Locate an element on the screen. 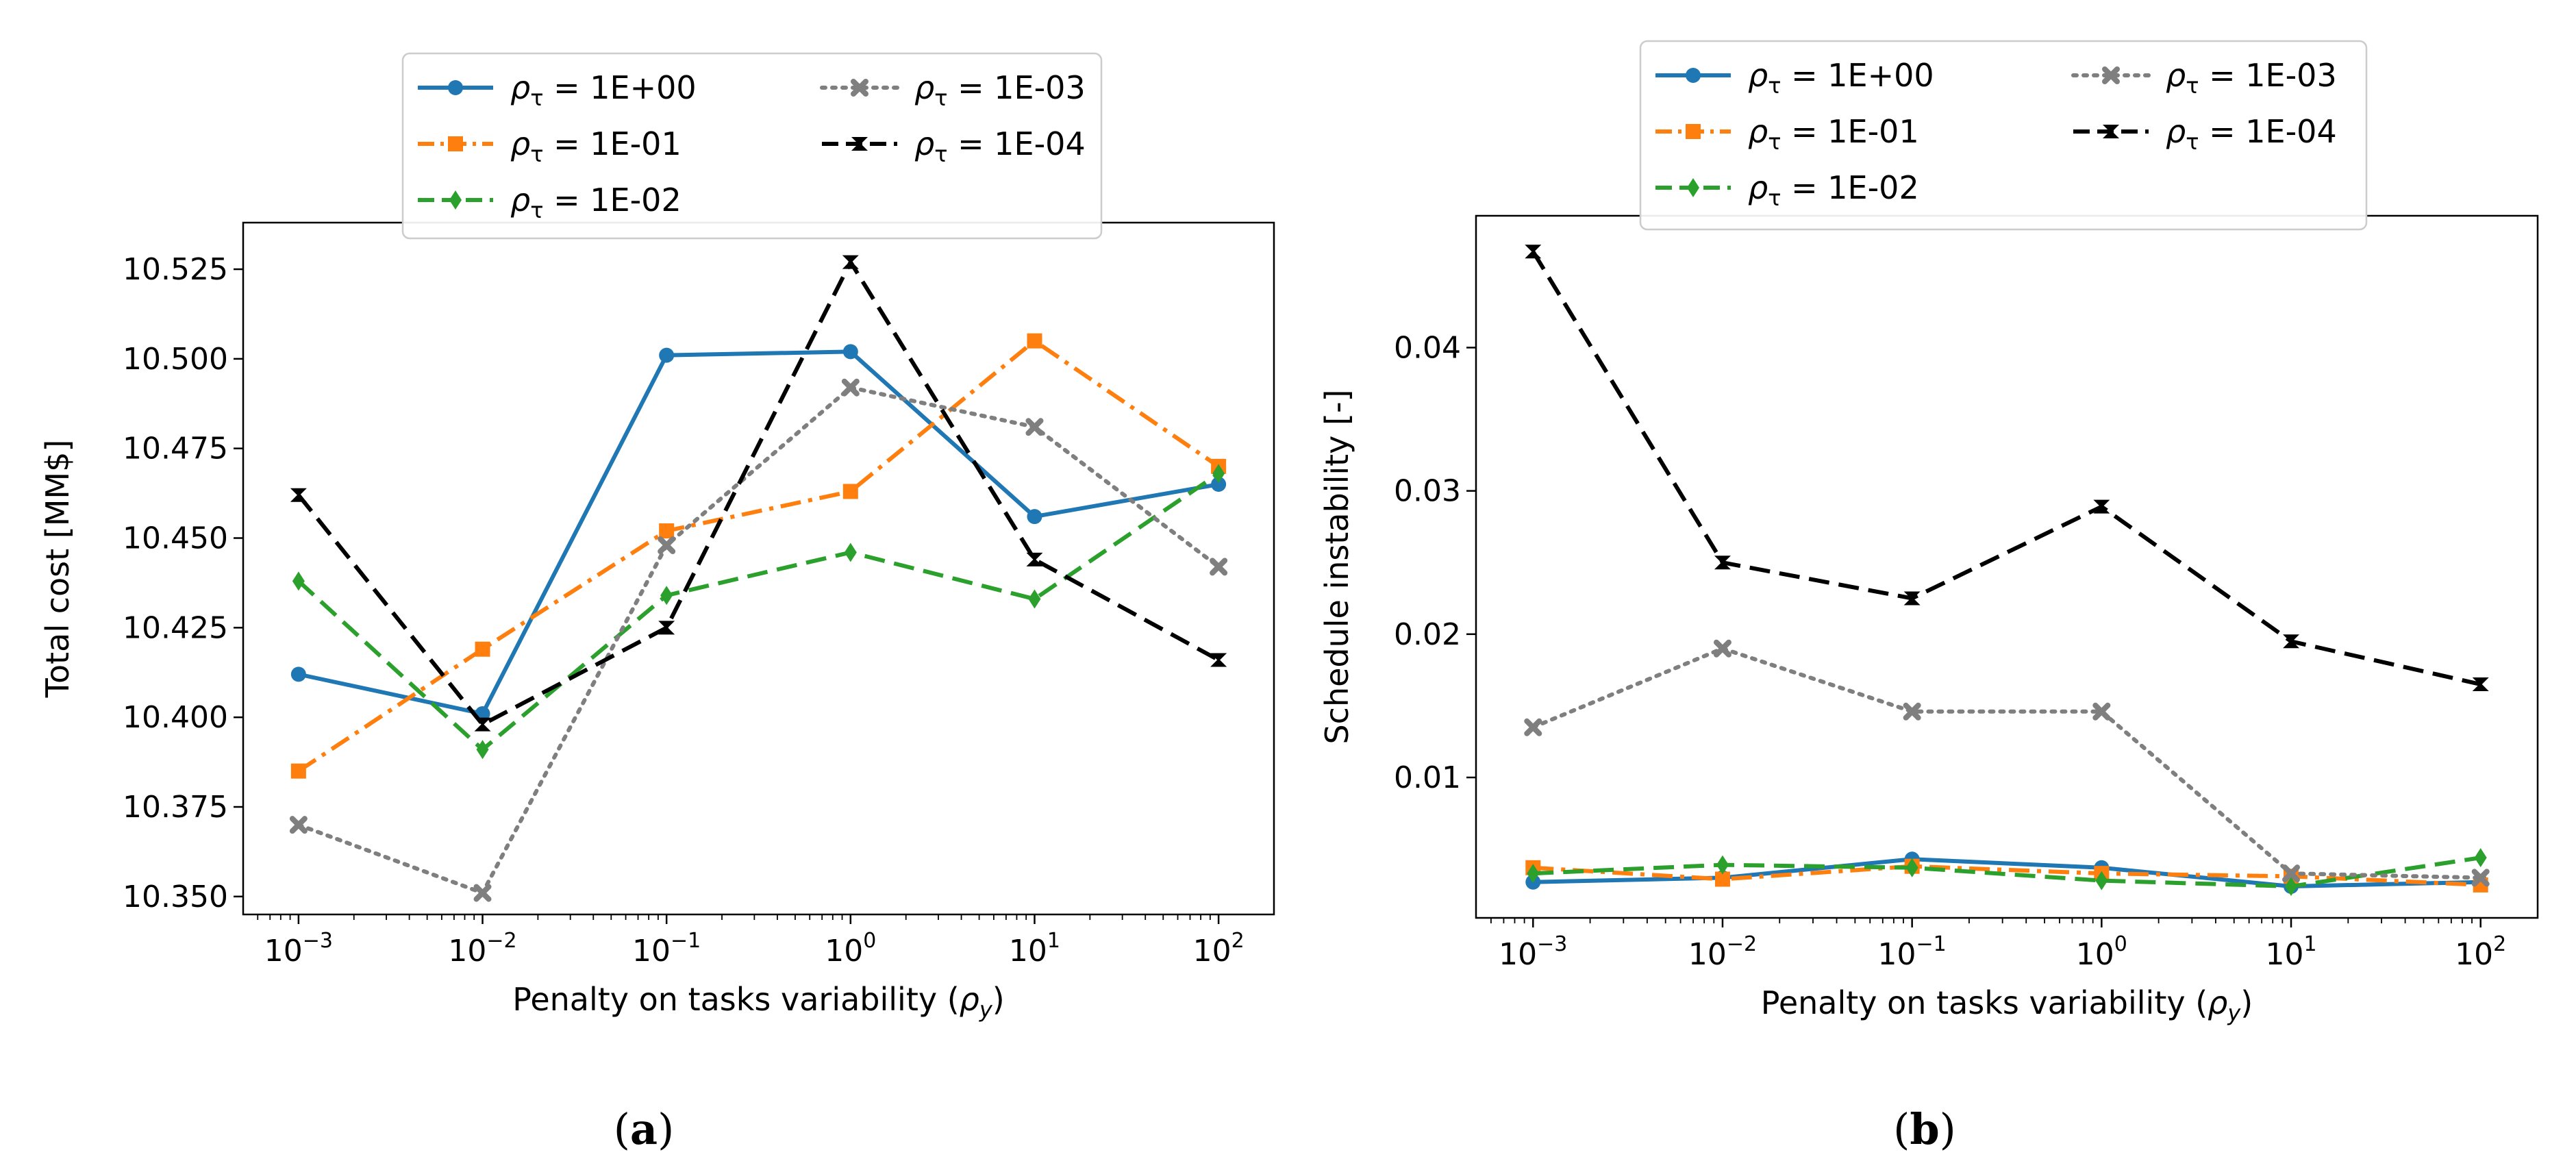  y-tick-label: 0.01 is located at coordinates (1427, 777).